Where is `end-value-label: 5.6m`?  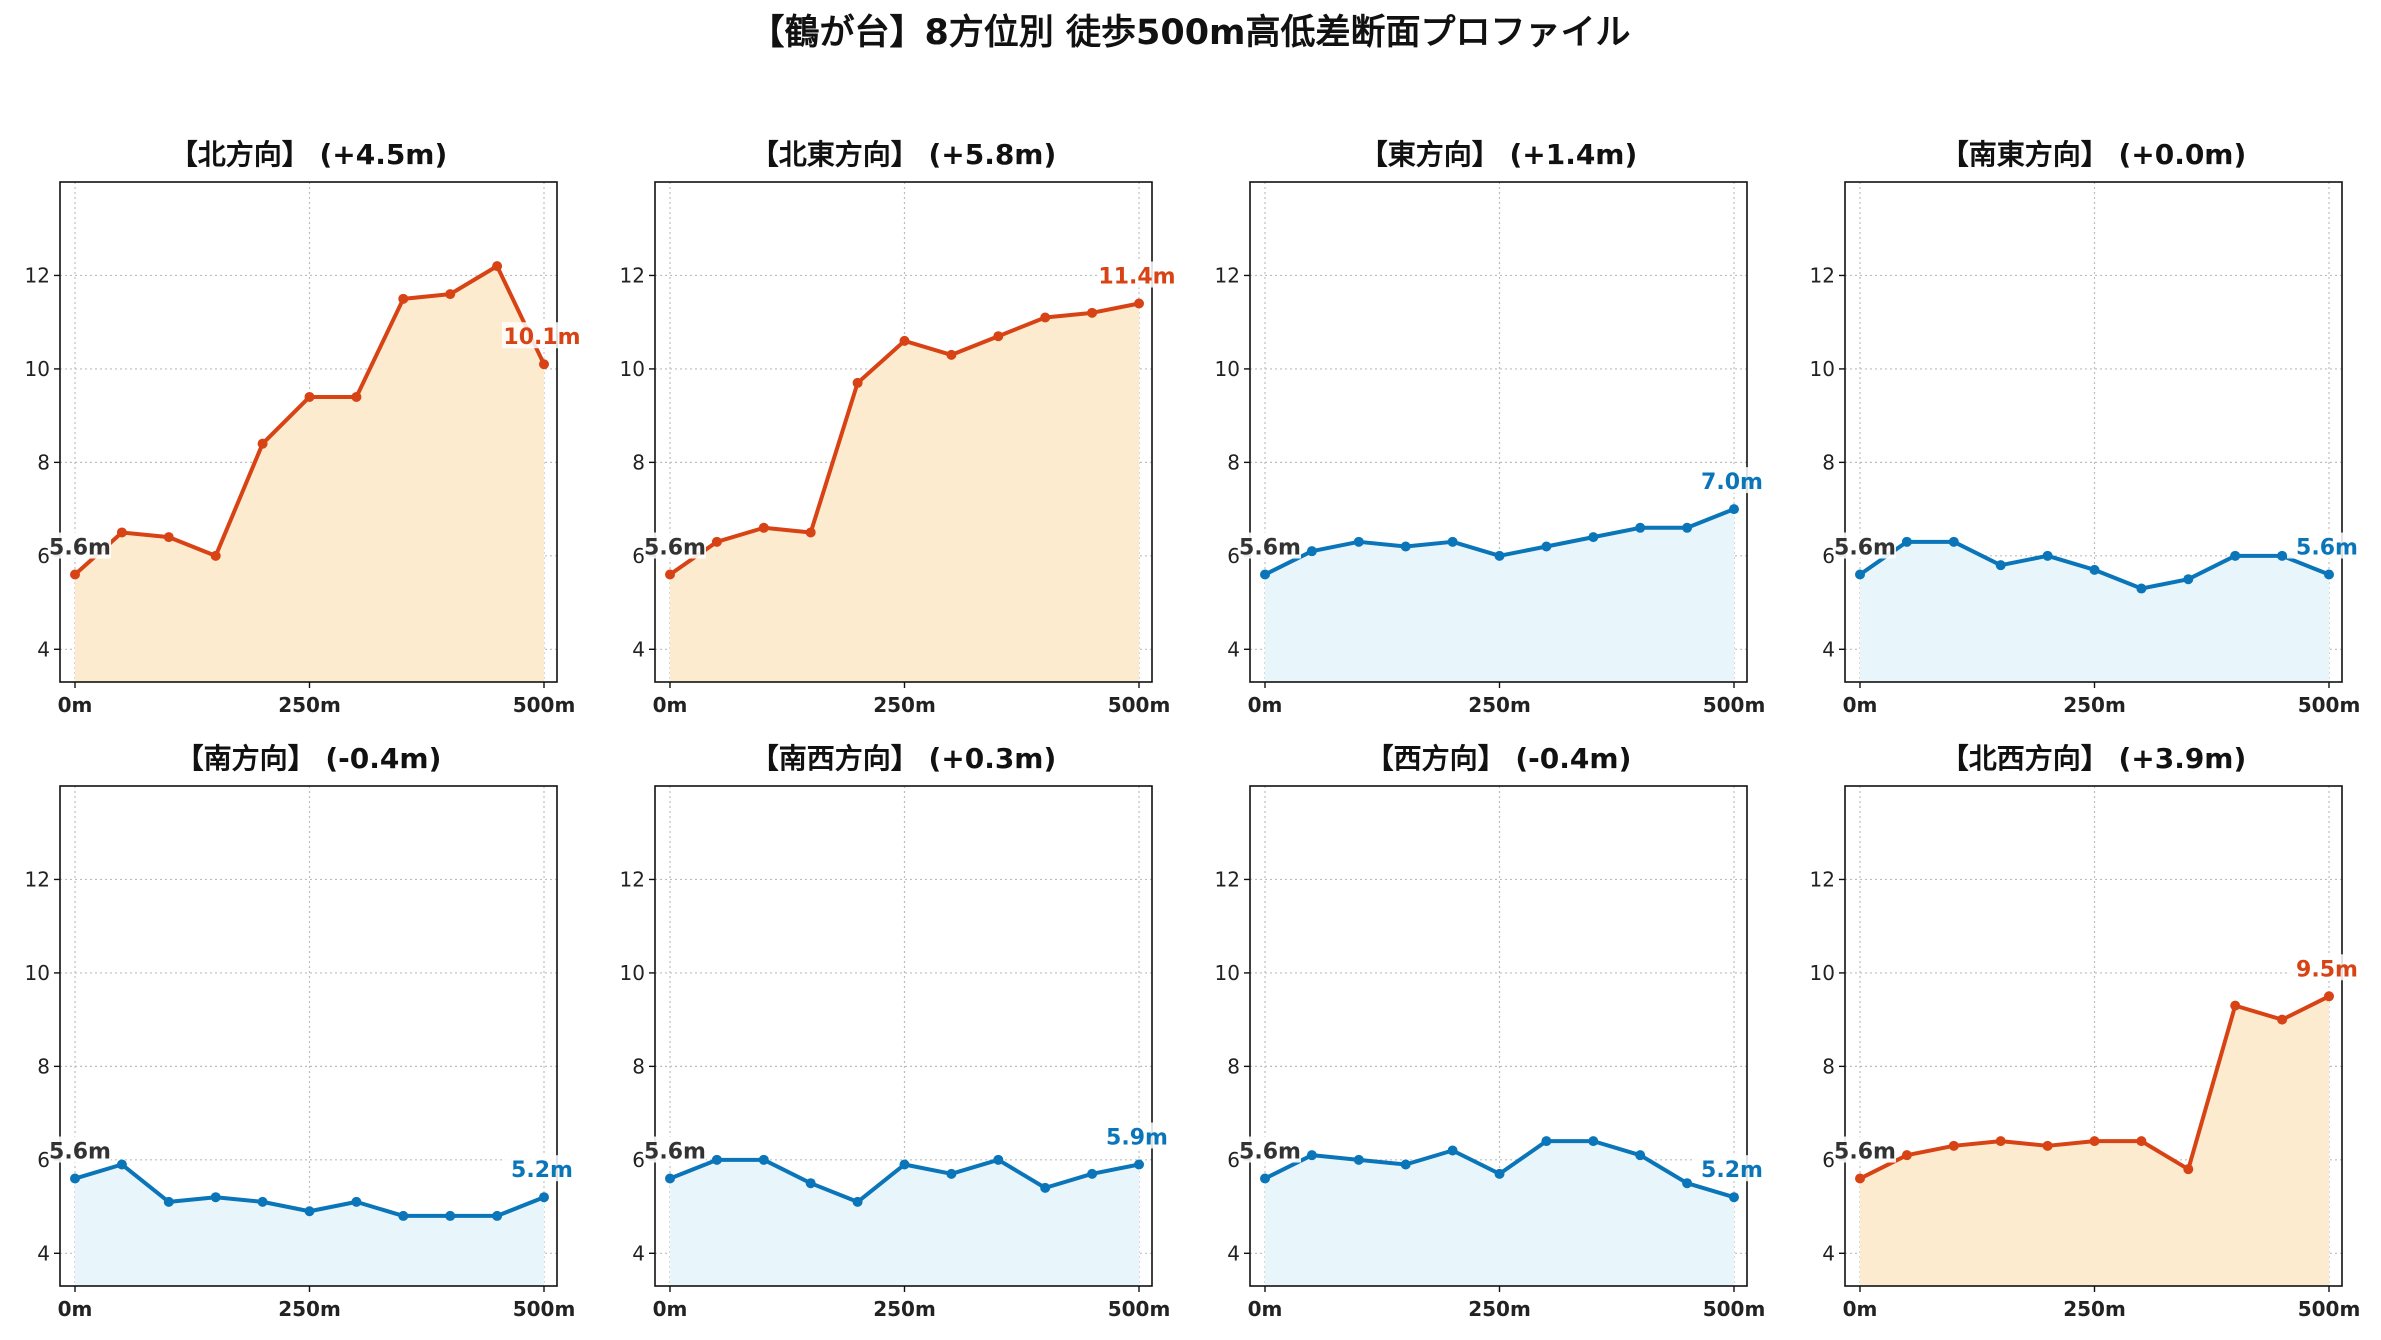
end-value-label: 5.6m is located at coordinates (2327, 548).